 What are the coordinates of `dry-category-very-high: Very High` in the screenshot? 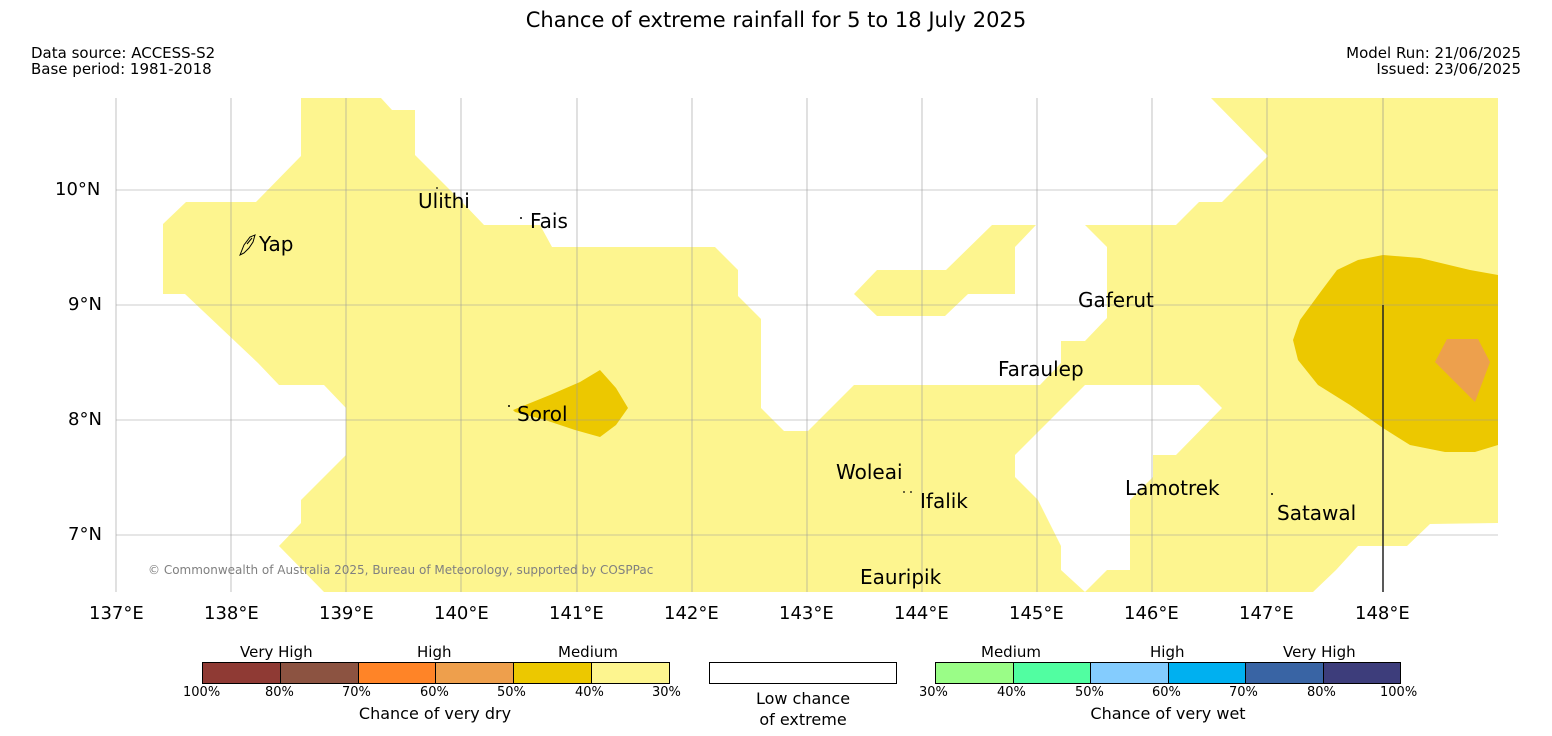 It's located at (276, 652).